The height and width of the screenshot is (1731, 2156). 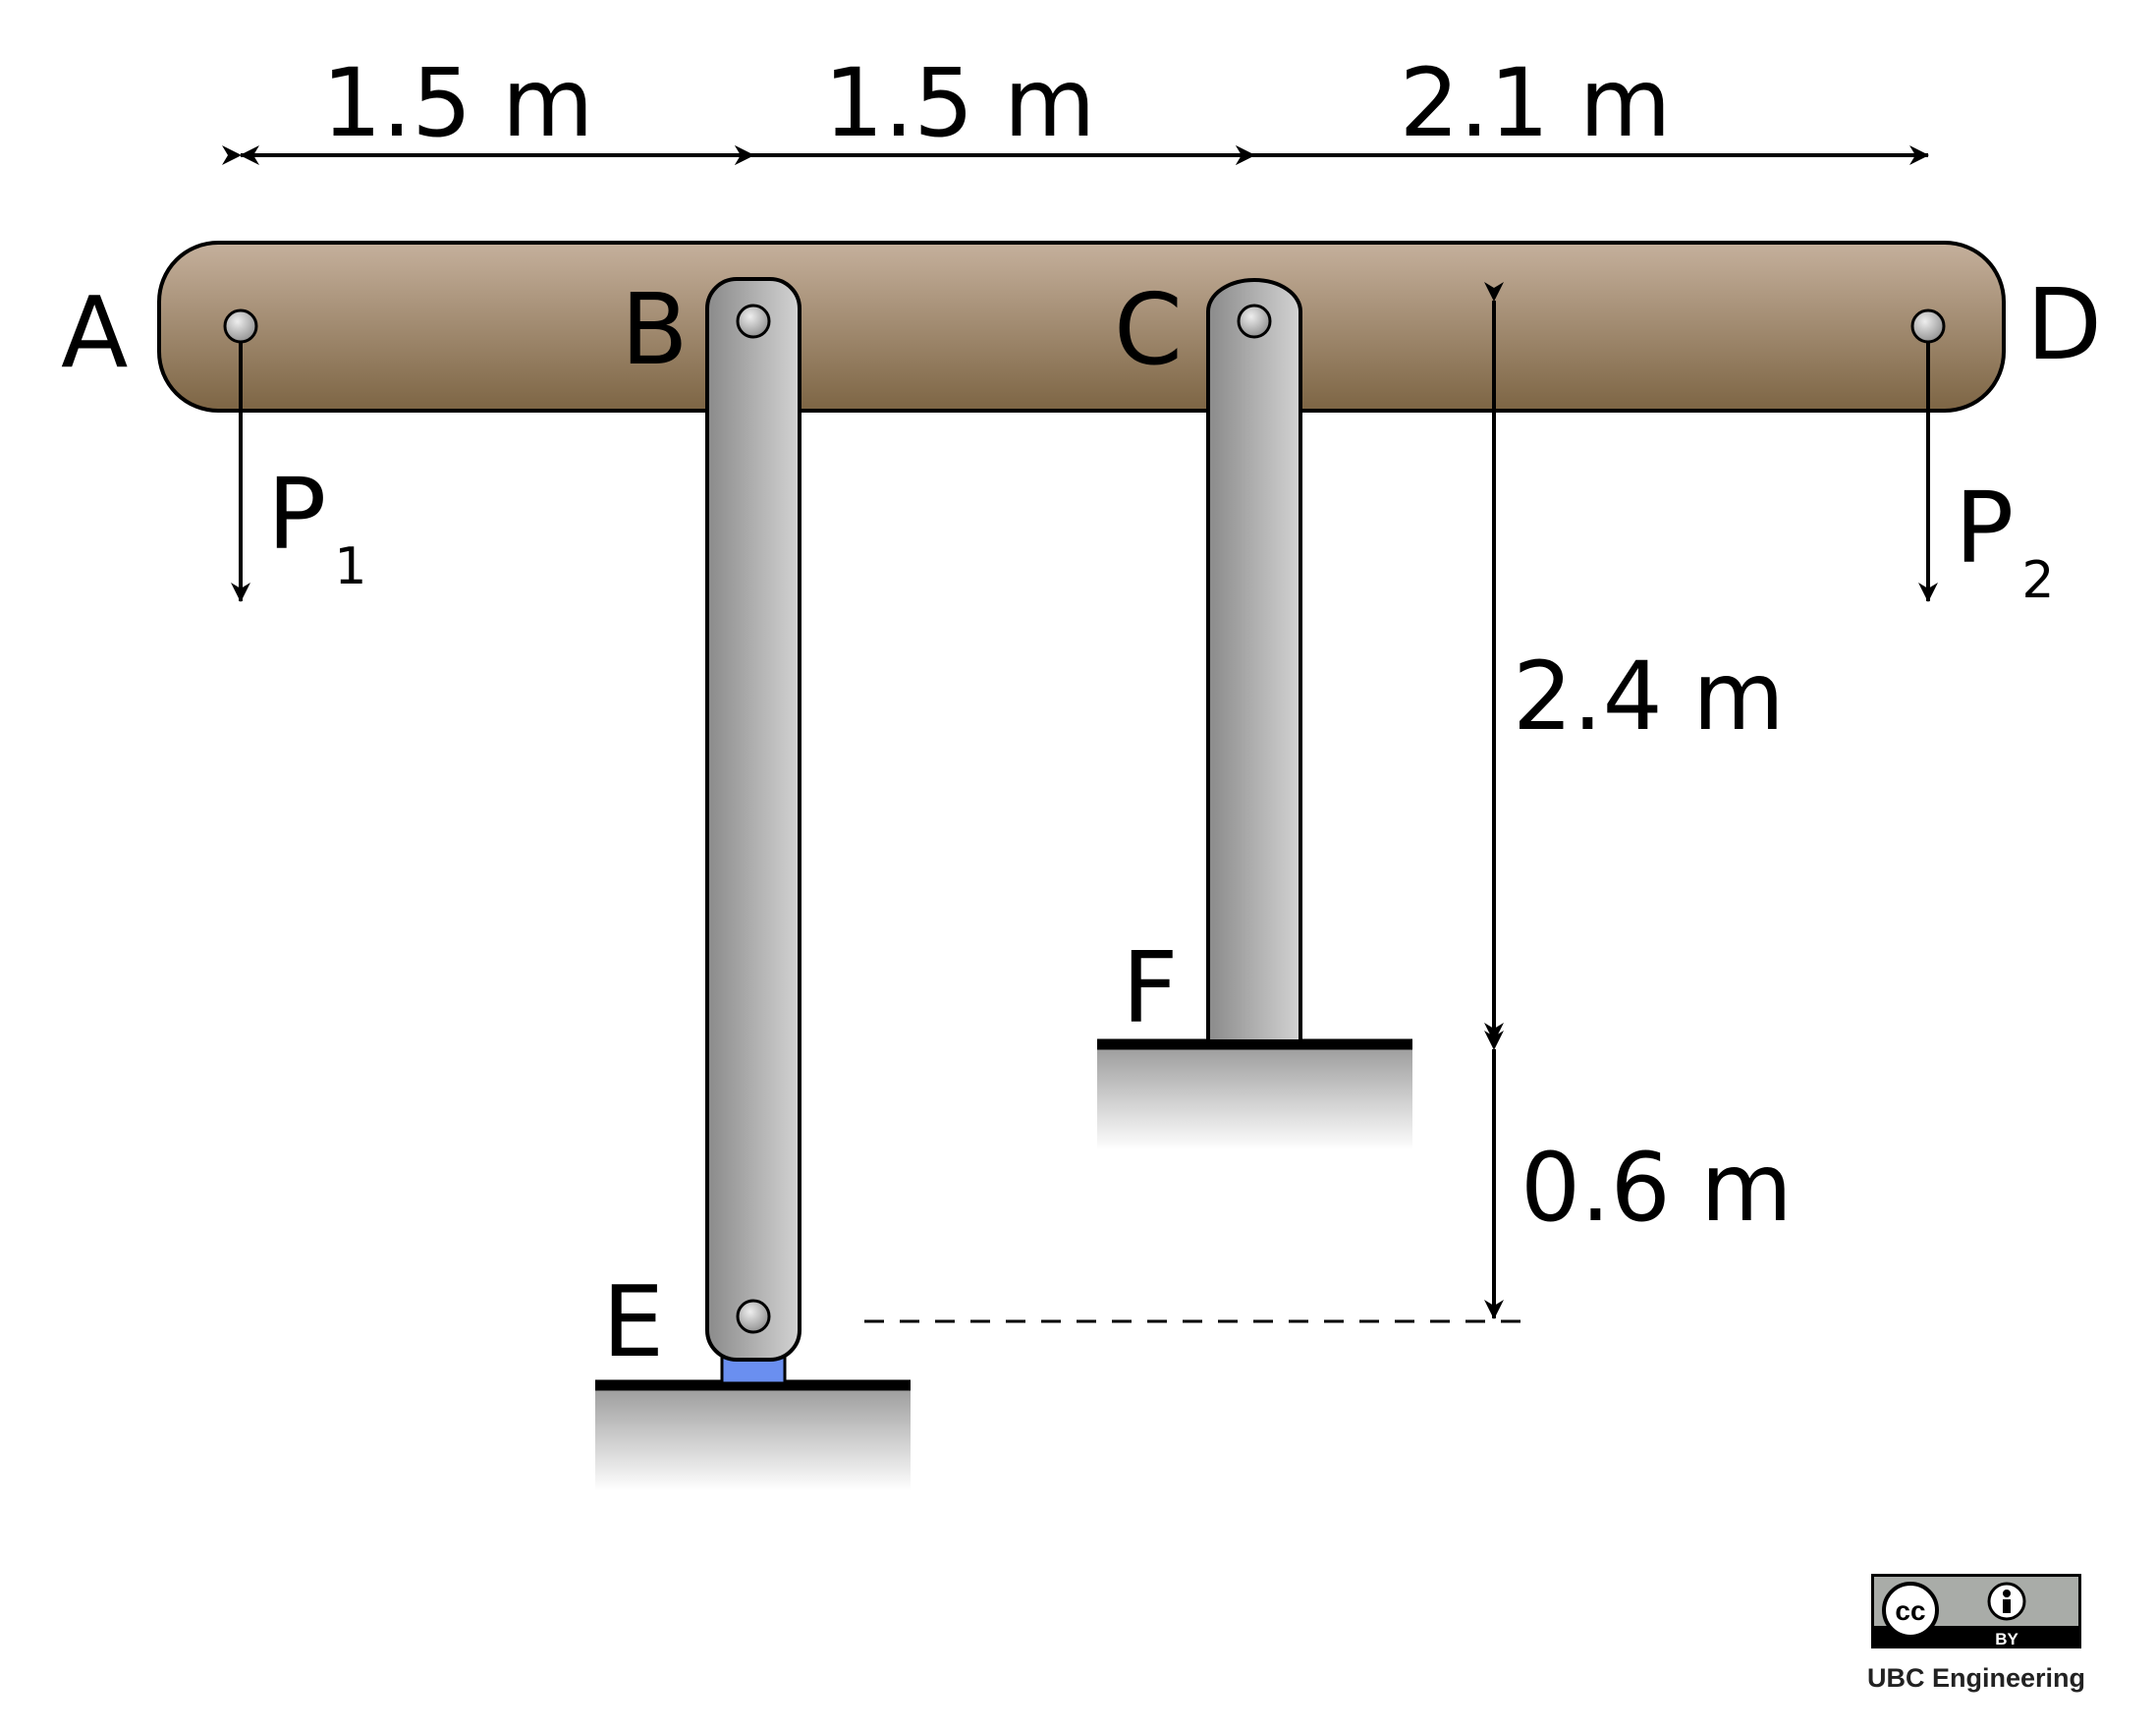 I want to click on beam-abcd, so click(x=1082, y=327).